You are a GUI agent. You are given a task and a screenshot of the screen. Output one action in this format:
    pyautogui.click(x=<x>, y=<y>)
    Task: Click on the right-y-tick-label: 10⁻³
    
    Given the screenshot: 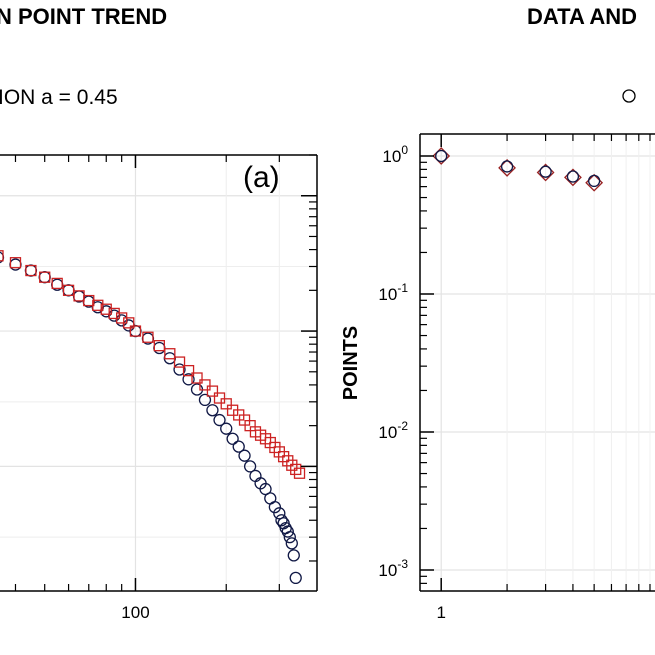 What is the action you would take?
    pyautogui.click(x=393, y=568)
    